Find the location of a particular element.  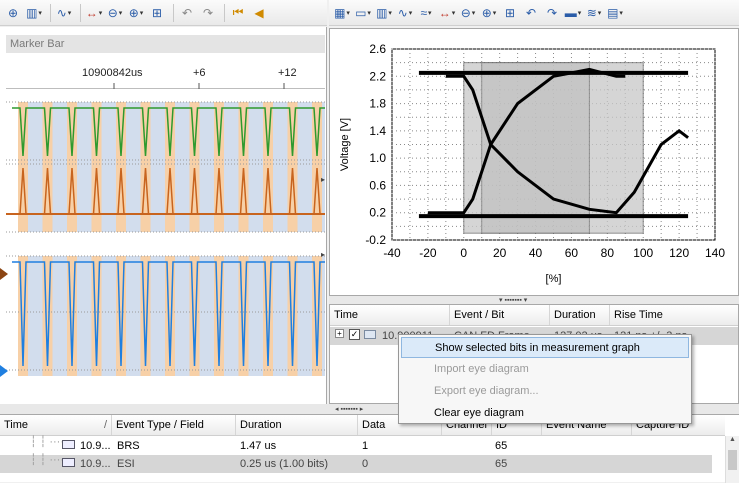

zoom-fit-icon: ⊕ is located at coordinates (13, 12).